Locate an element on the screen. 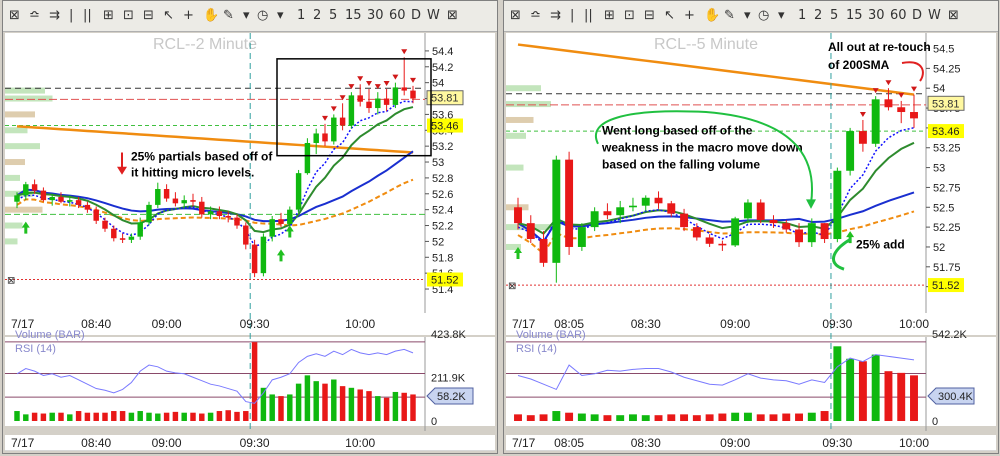  volume-tick-label: 211.9K is located at coordinates (448, 379).